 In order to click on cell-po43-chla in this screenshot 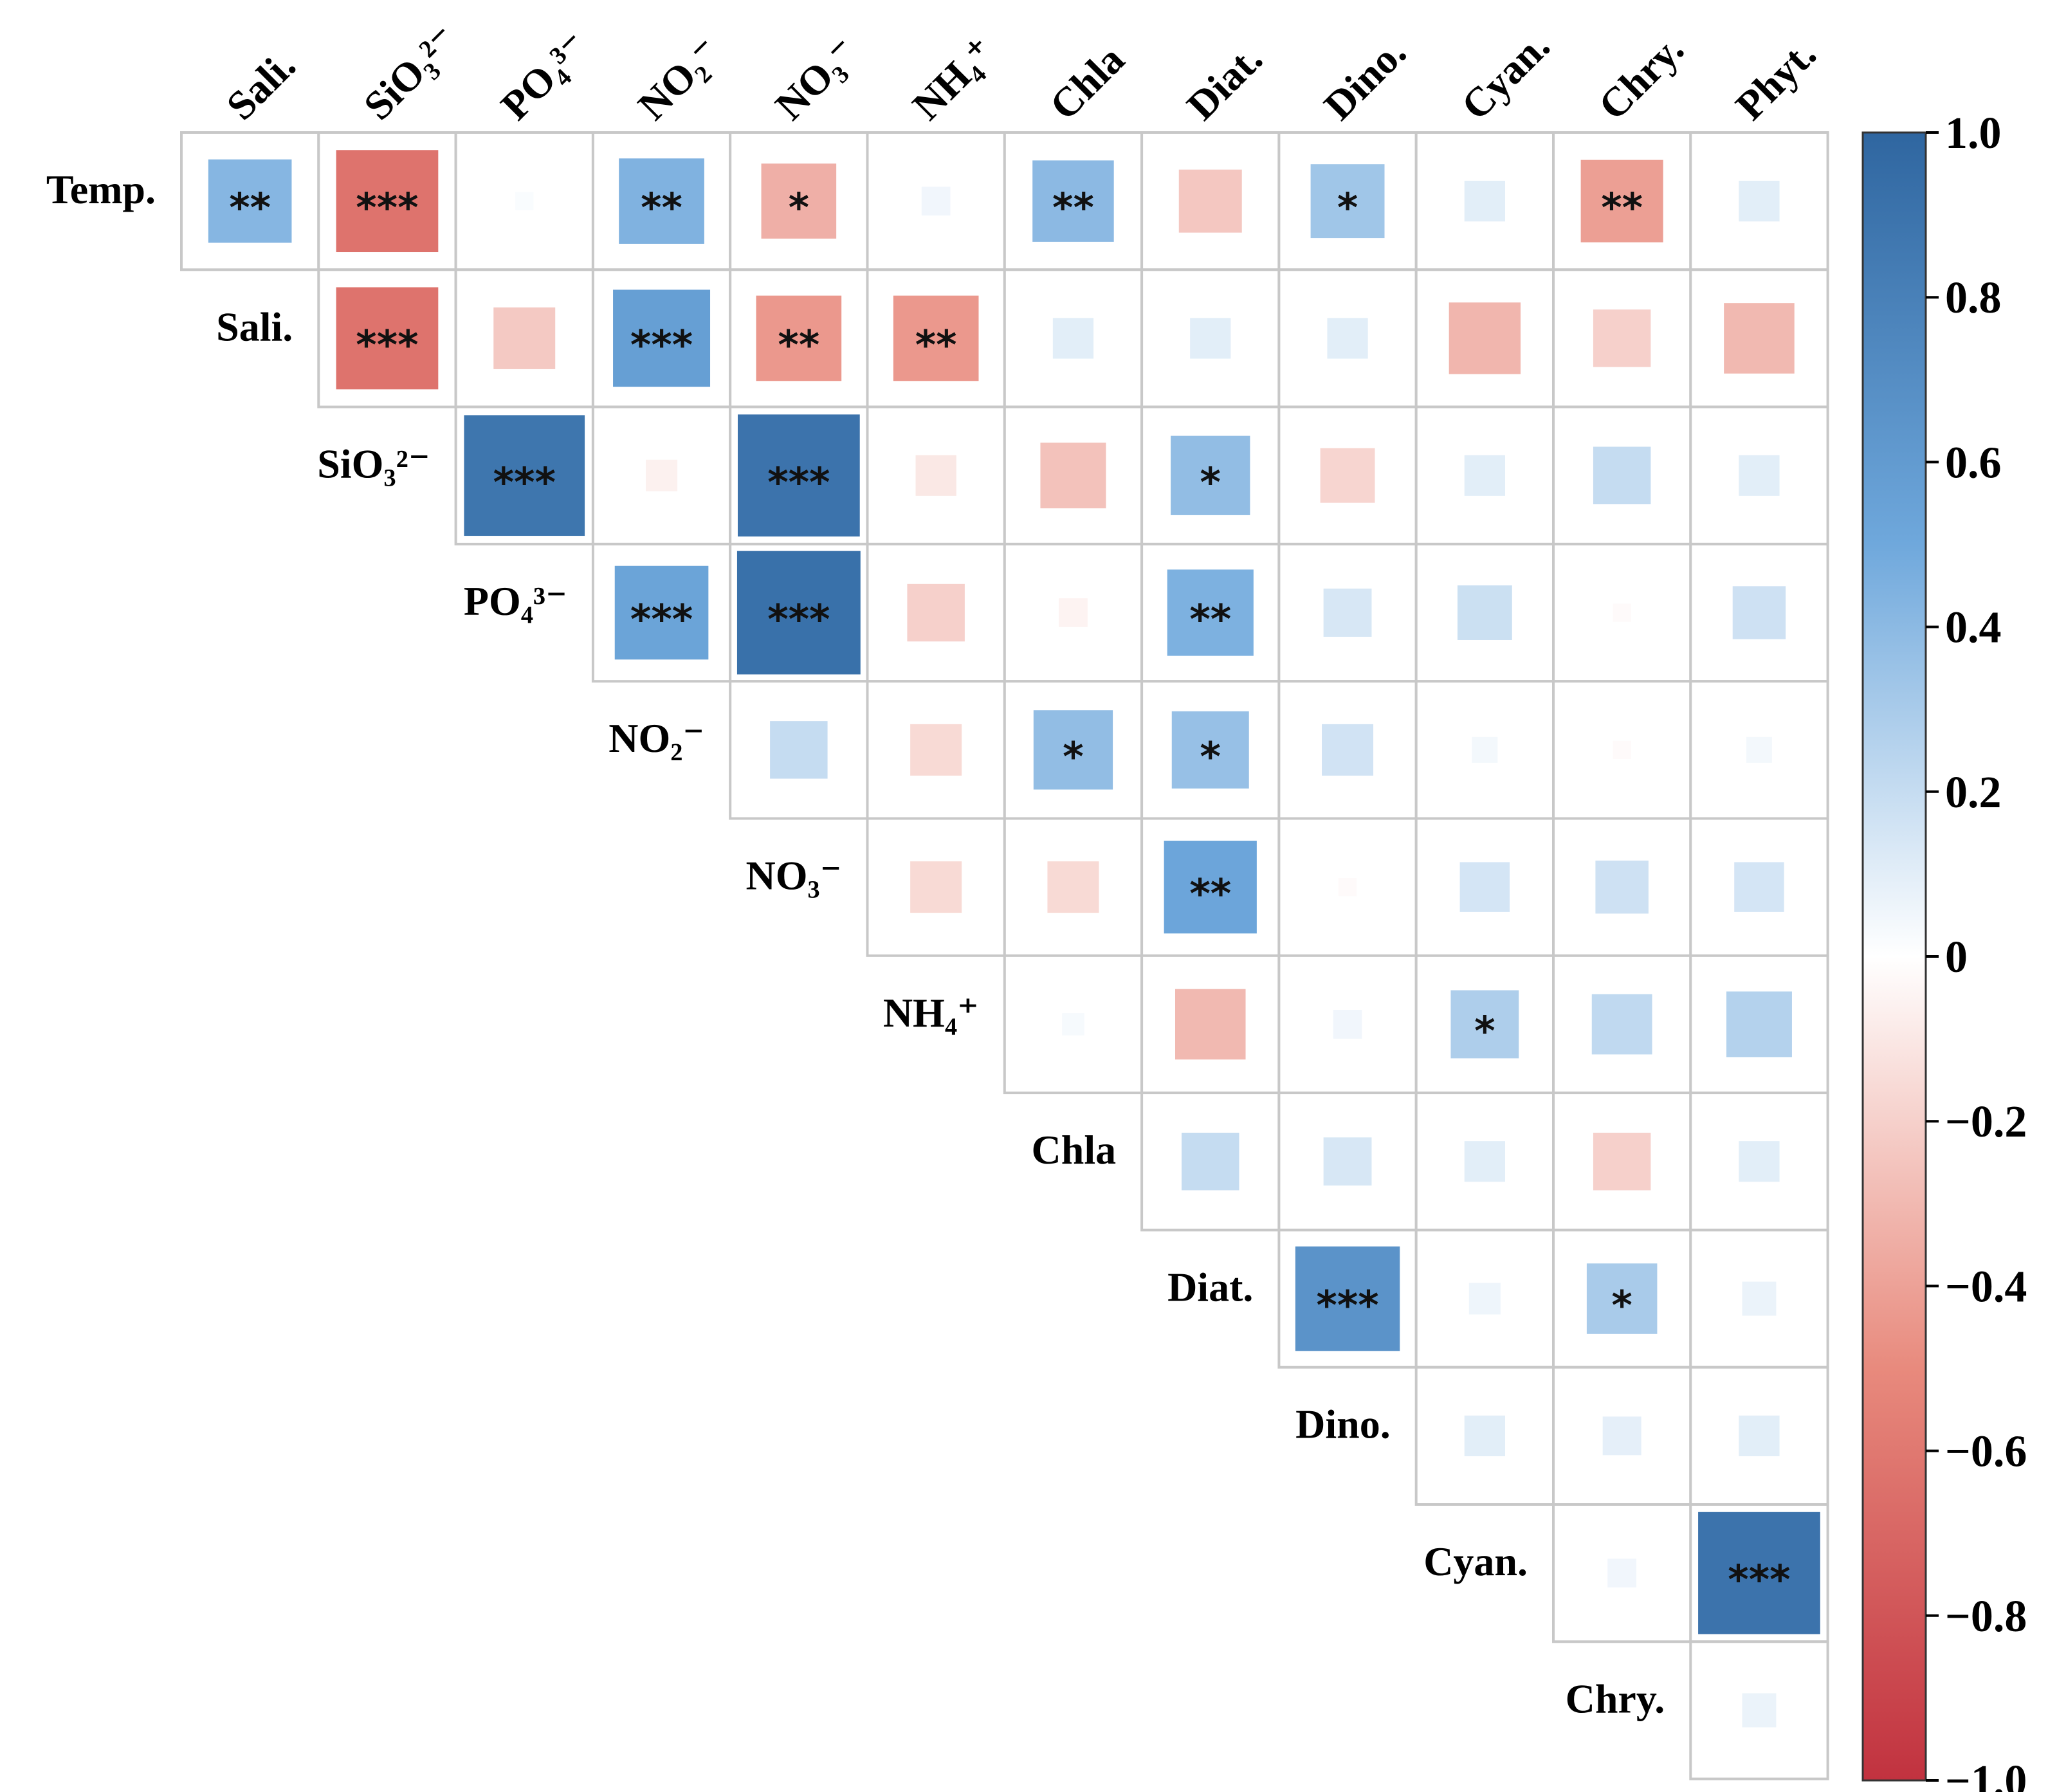, I will do `click(1073, 612)`.